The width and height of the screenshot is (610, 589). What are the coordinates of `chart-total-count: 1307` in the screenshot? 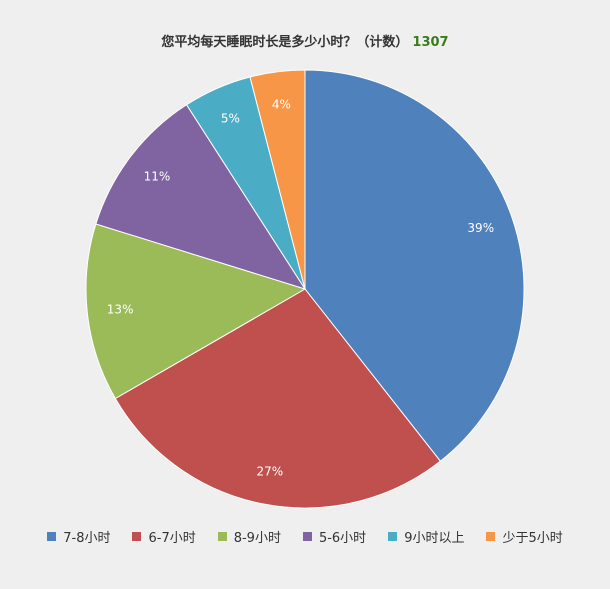 It's located at (430, 42).